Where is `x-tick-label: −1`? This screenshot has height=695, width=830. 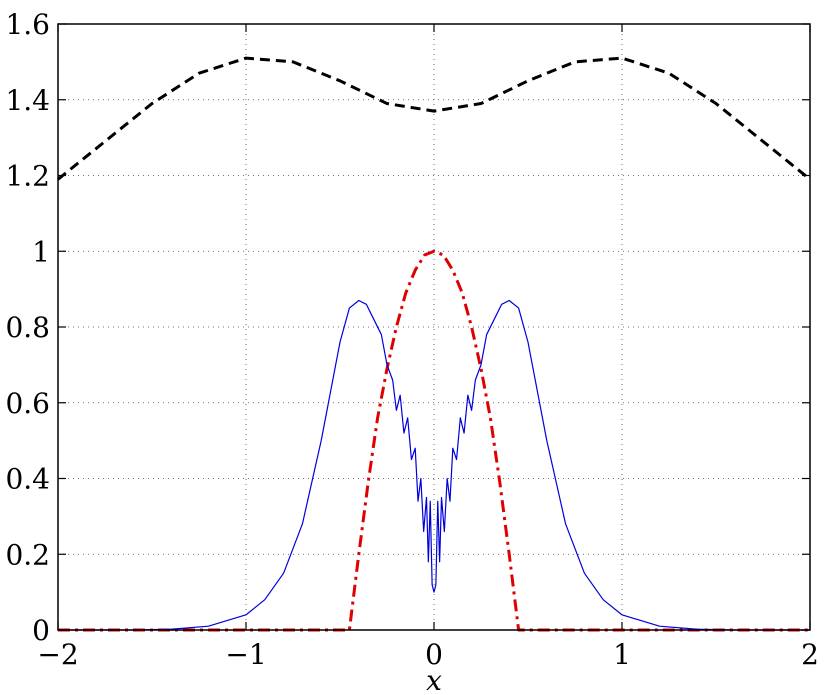
x-tick-label: −1 is located at coordinates (245, 654).